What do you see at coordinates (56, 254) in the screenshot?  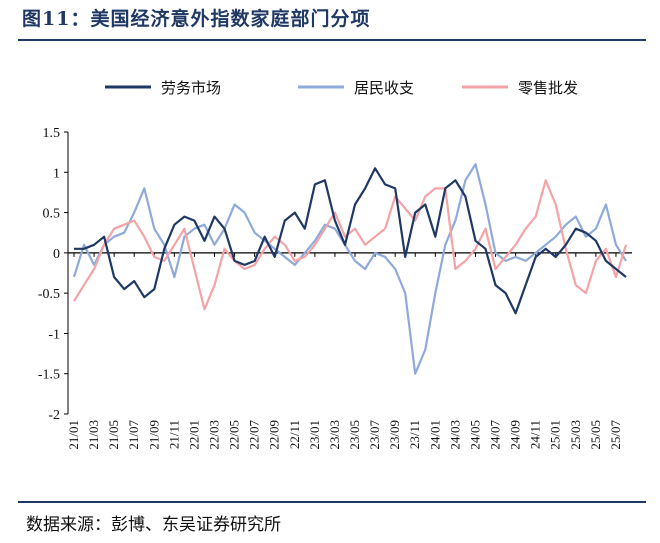 I see `y-tick-label: 0` at bounding box center [56, 254].